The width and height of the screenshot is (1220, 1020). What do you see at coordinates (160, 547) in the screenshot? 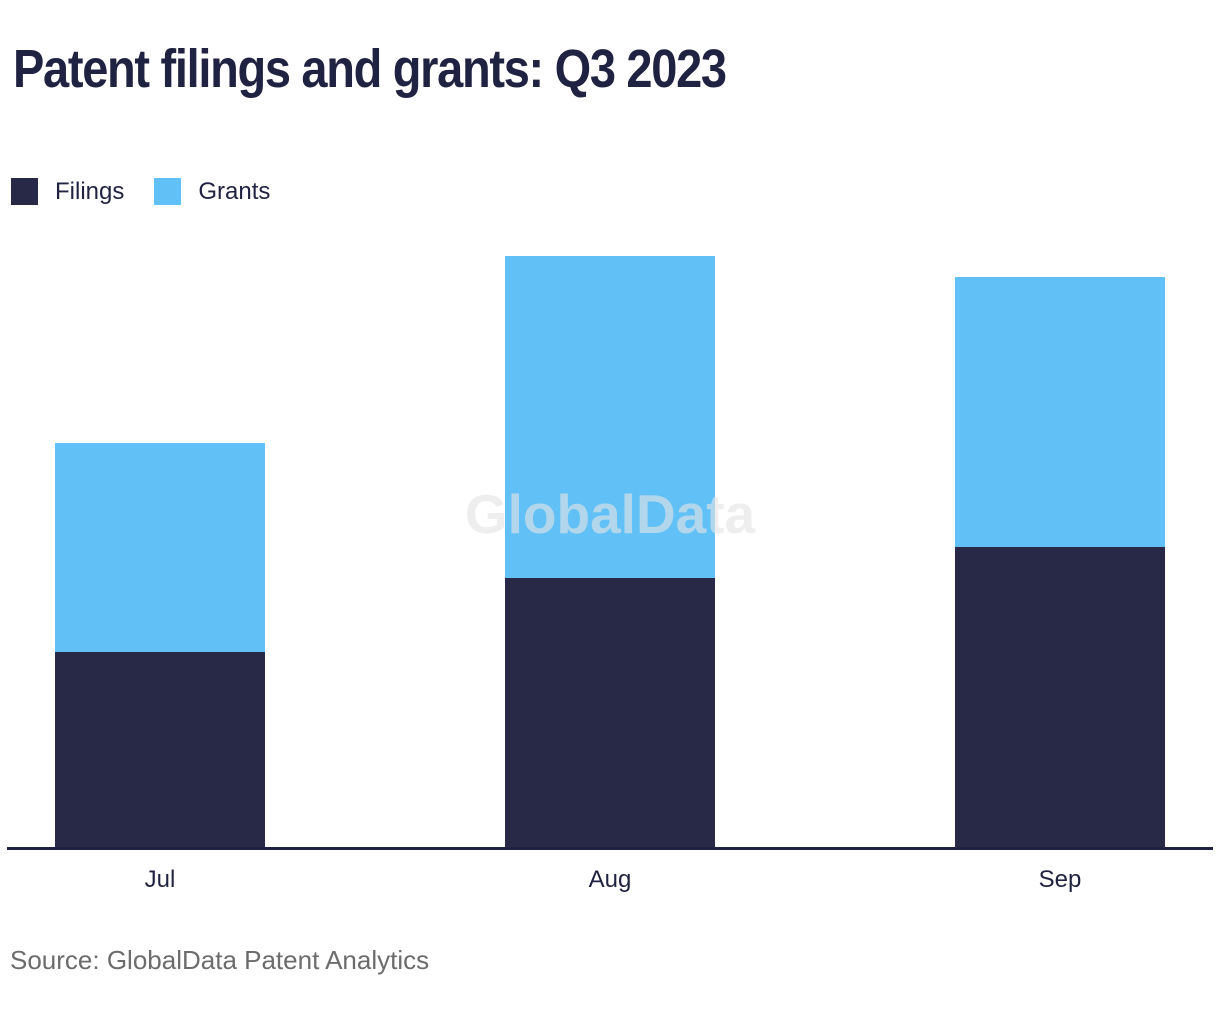
I see `bar-segment-grants-jul` at bounding box center [160, 547].